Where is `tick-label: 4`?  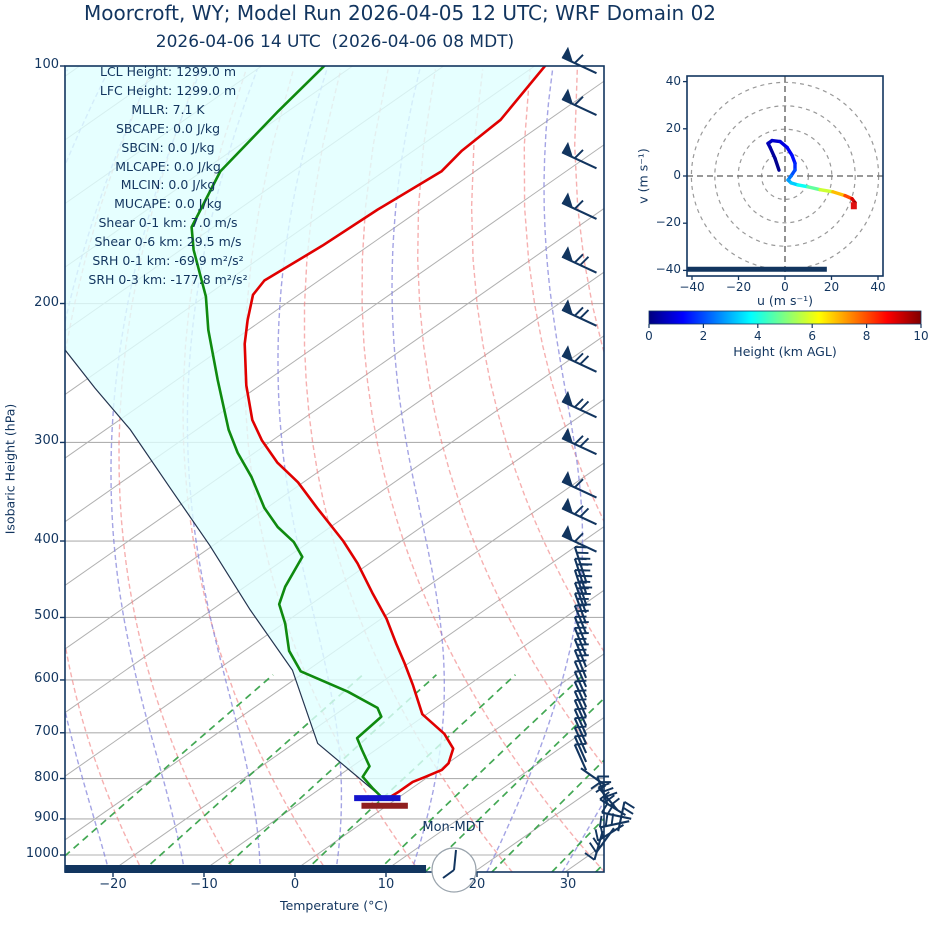
tick-label: 4 is located at coordinates (757, 336).